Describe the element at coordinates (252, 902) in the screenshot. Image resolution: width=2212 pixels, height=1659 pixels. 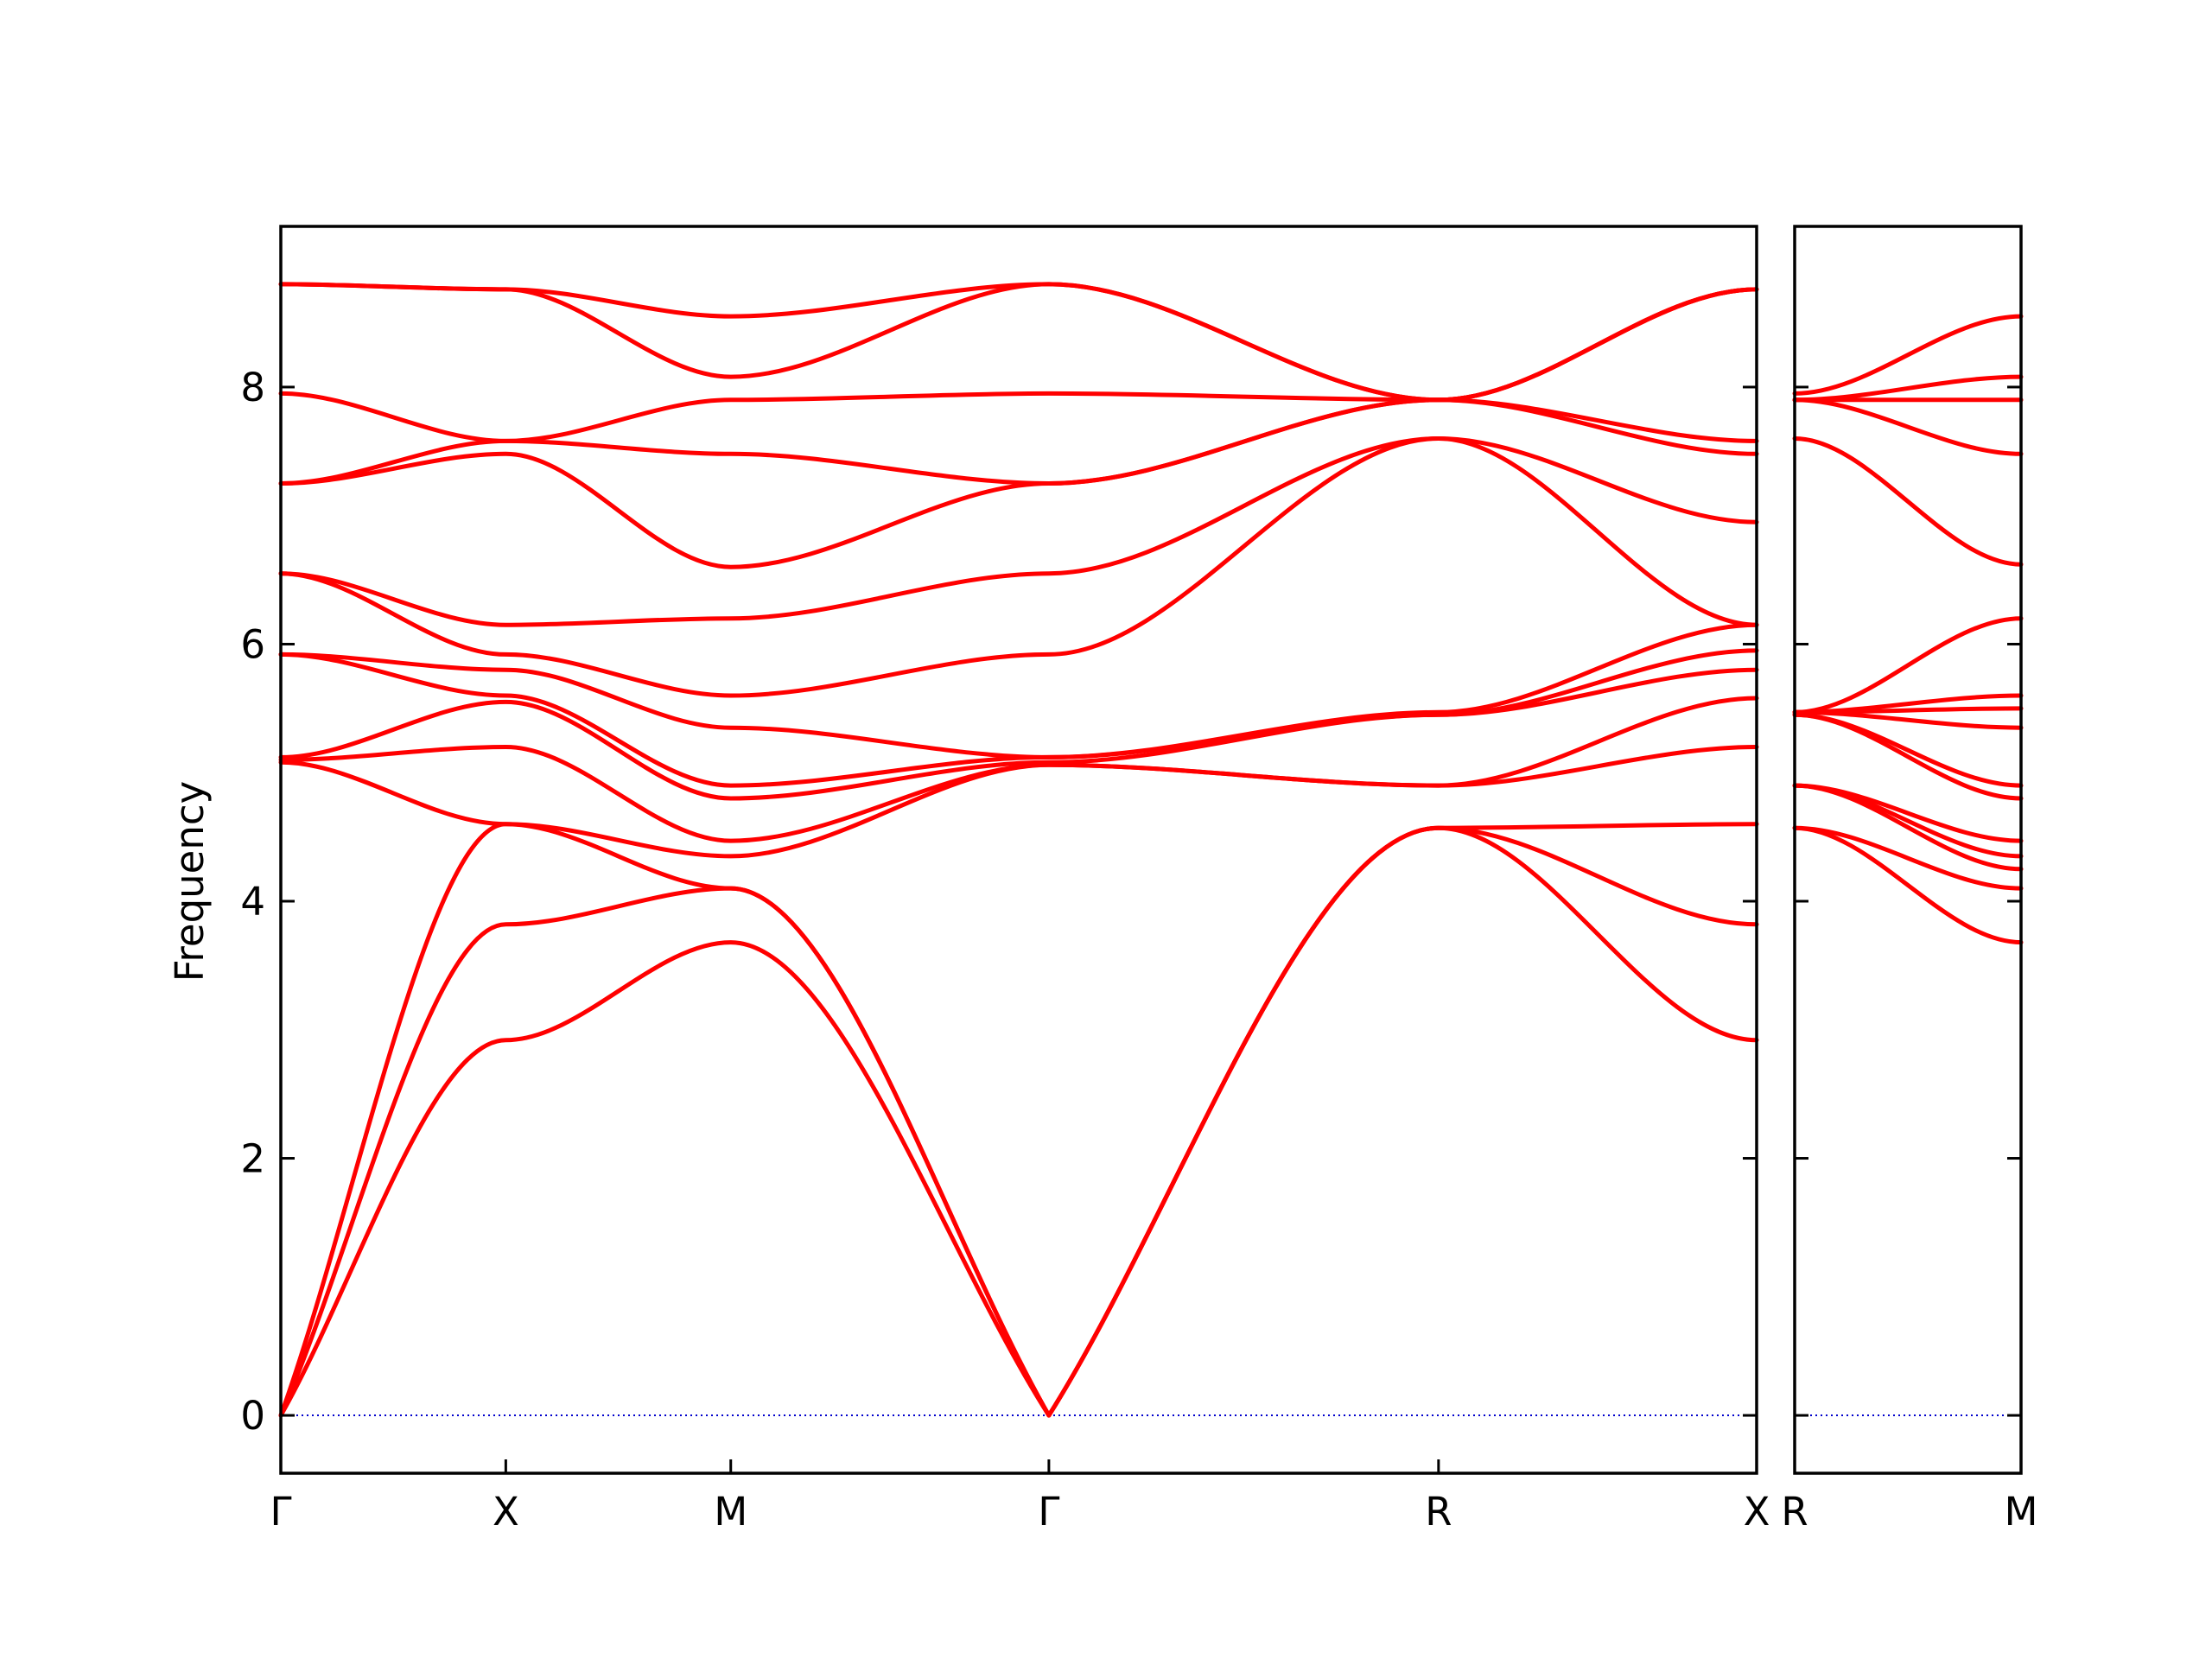
I see `y-tick-label: 4` at that location.